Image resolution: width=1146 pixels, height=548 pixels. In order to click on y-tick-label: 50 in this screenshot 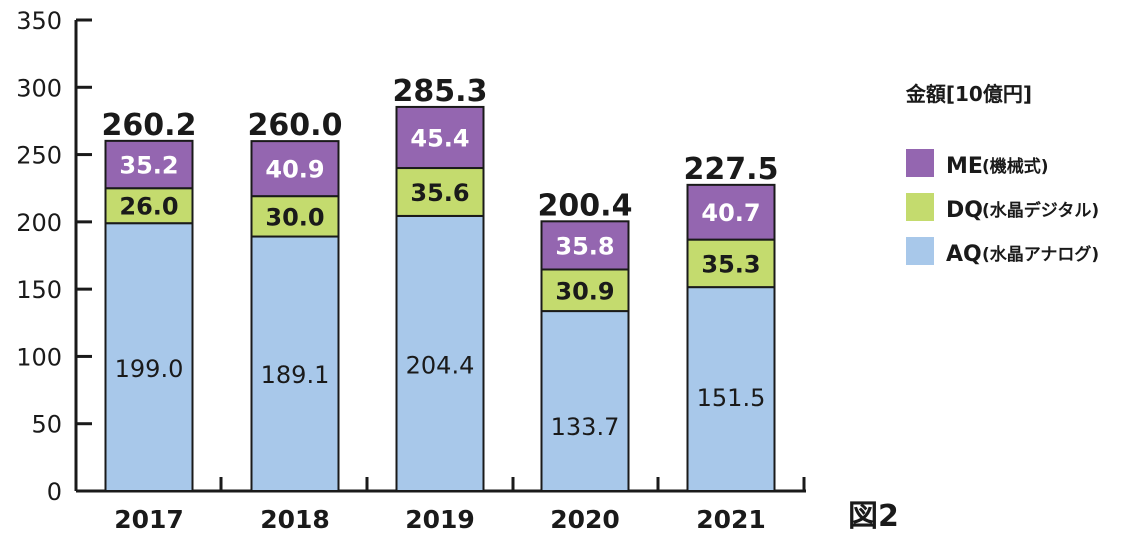, I will do `click(46, 425)`.